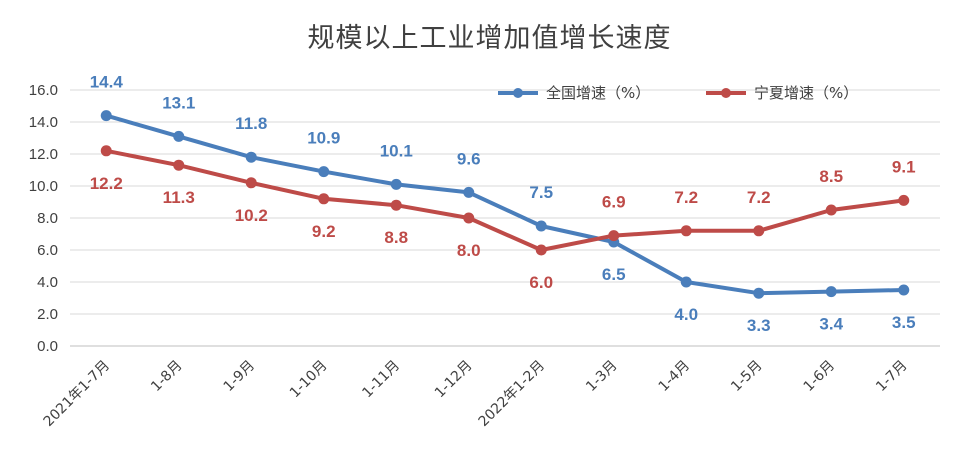  What do you see at coordinates (47, 250) in the screenshot?
I see `y-tick-label: 6.0` at bounding box center [47, 250].